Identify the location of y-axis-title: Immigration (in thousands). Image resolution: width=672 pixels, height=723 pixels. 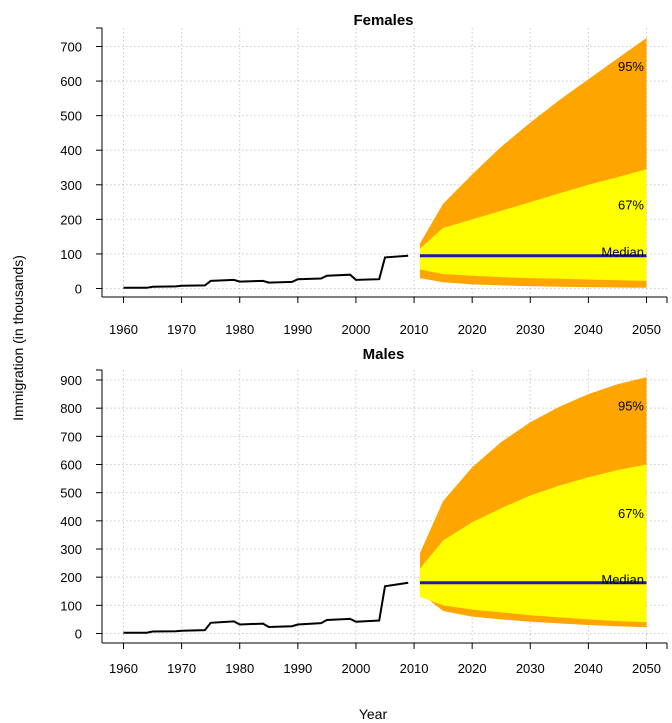
(18, 338).